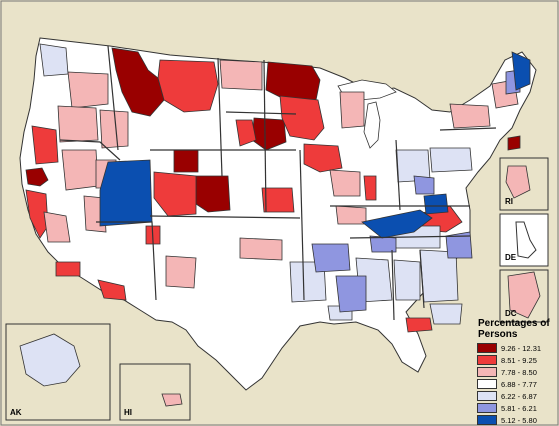  I want to click on region-florida-panhandle, so click(419, 325).